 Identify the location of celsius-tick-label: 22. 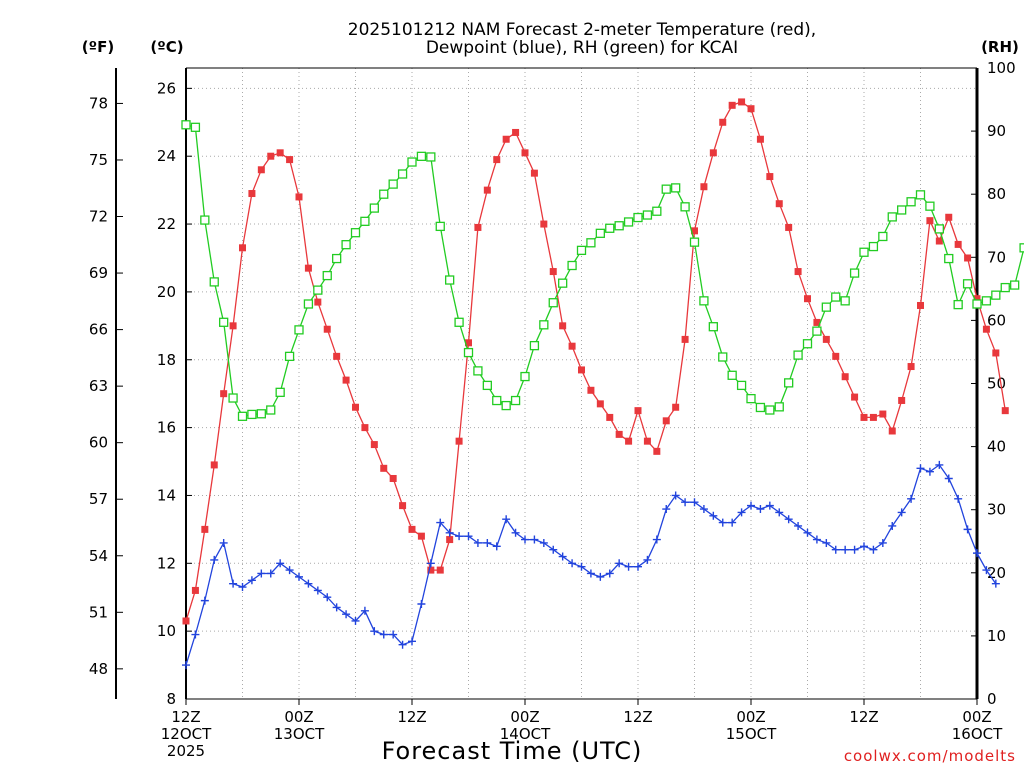
(166, 224).